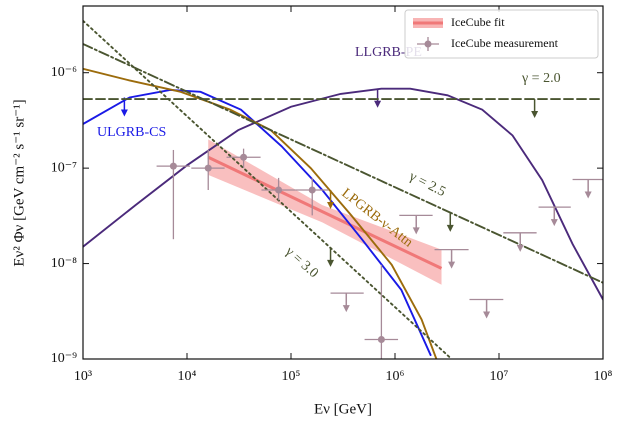  I want to click on legend-box, so click(501, 34).